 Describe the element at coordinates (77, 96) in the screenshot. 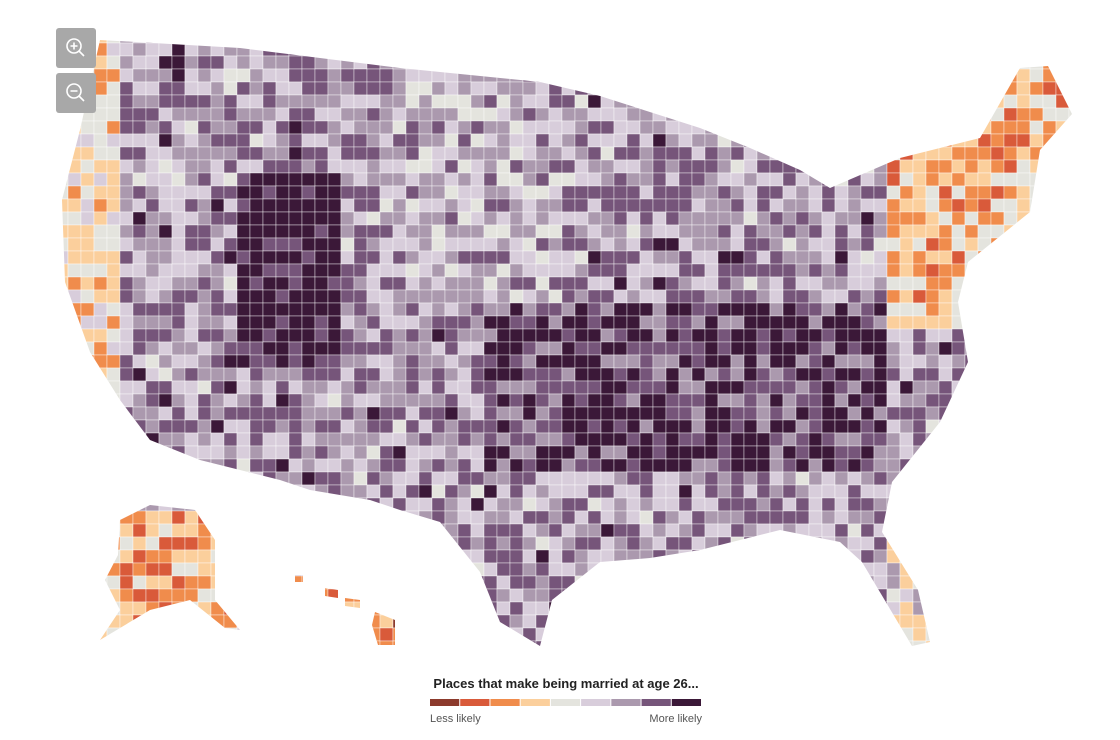

I see `zoom-out-icon-lines` at that location.